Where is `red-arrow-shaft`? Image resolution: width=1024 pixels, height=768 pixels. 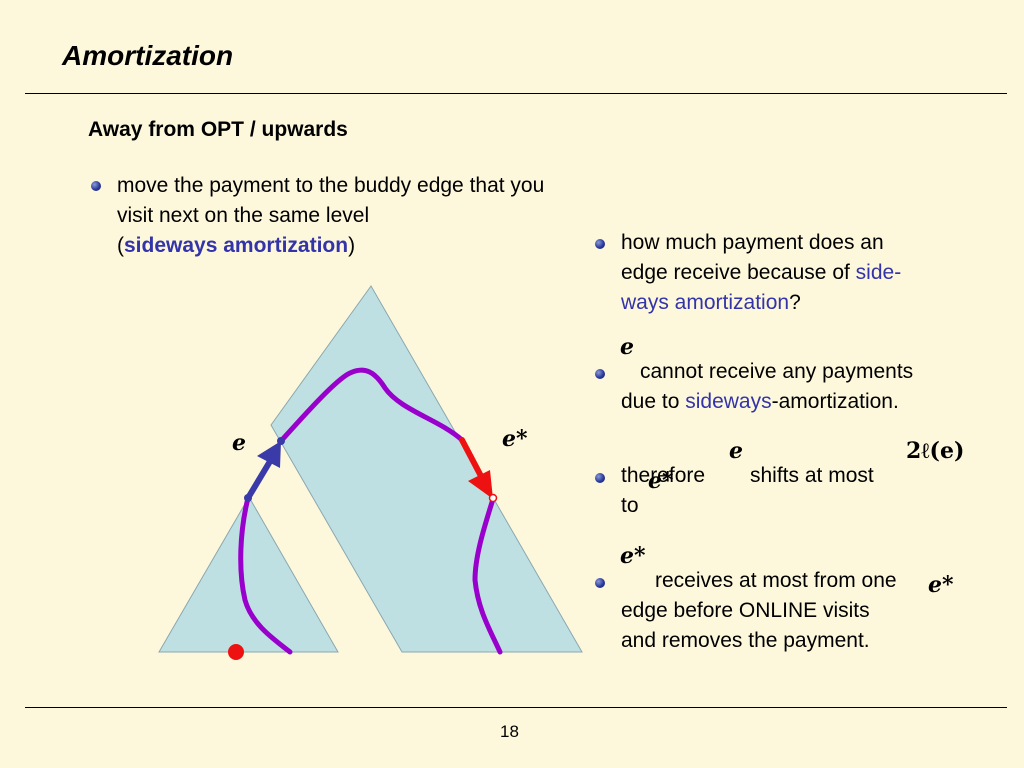
red-arrow-shaft is located at coordinates (472, 459).